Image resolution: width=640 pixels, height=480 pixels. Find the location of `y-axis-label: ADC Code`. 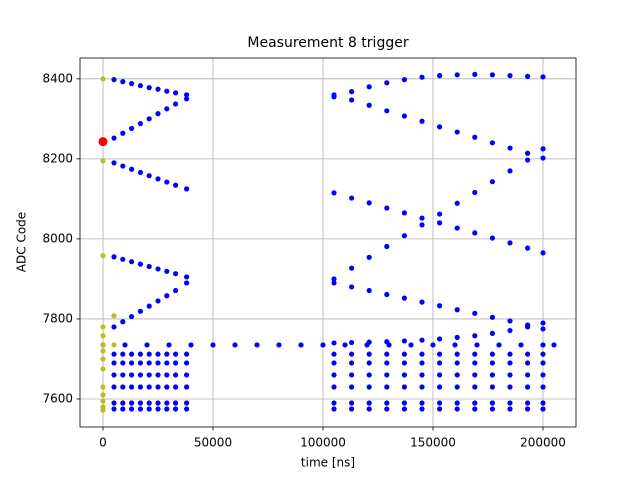

y-axis-label: ADC Code is located at coordinates (22, 242).